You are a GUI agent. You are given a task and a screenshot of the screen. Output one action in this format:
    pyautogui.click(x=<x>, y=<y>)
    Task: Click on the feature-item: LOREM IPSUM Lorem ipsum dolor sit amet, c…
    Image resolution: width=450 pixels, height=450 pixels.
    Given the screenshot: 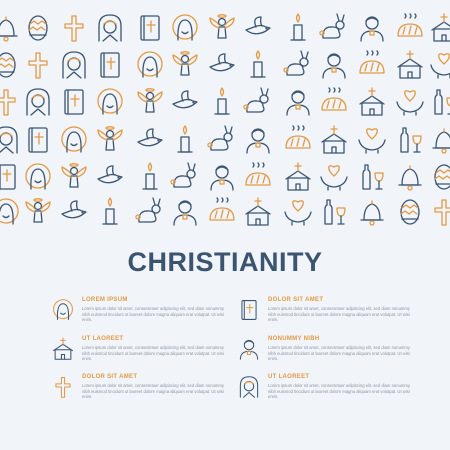 What is the action you would take?
    pyautogui.click(x=147, y=317)
    